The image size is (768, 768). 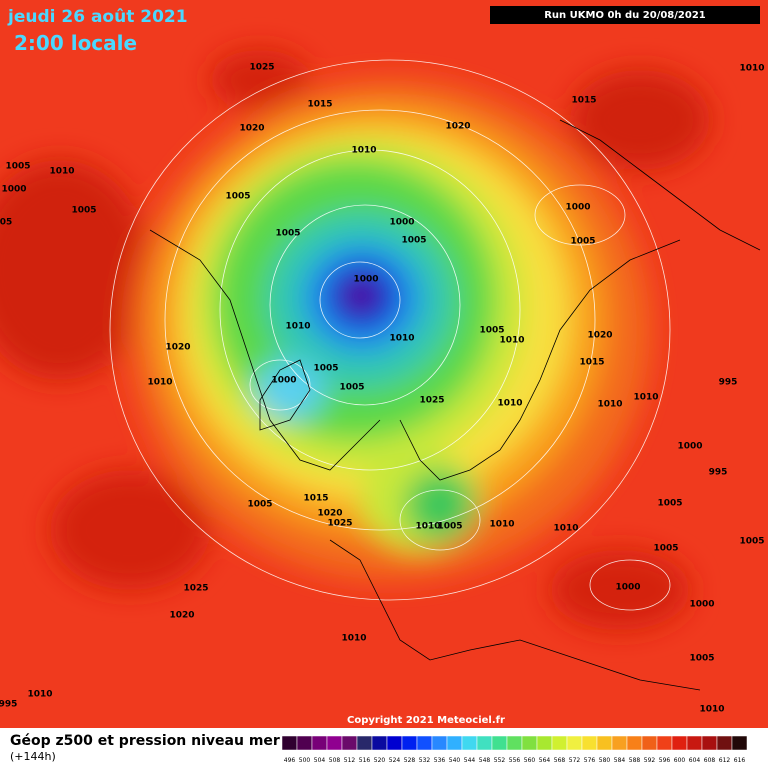 What do you see at coordinates (380, 760) in the screenshot?
I see `colorbar-label: 520` at bounding box center [380, 760].